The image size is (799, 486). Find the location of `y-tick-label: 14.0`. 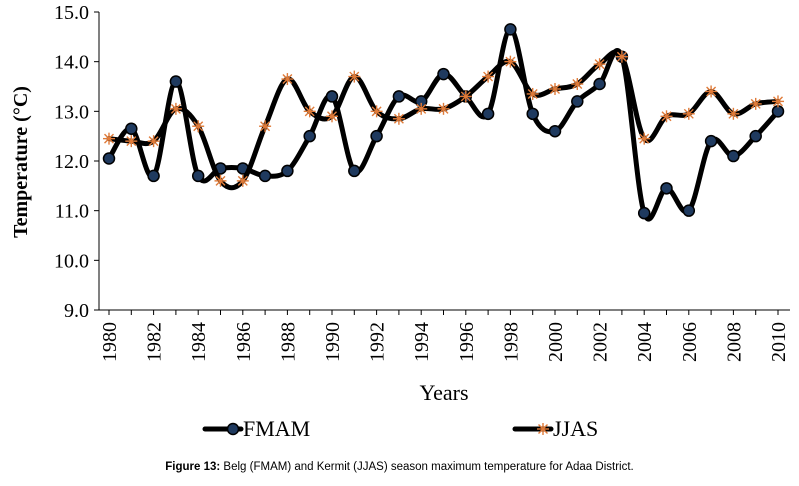

y-tick-label: 14.0 is located at coordinates (71, 63).